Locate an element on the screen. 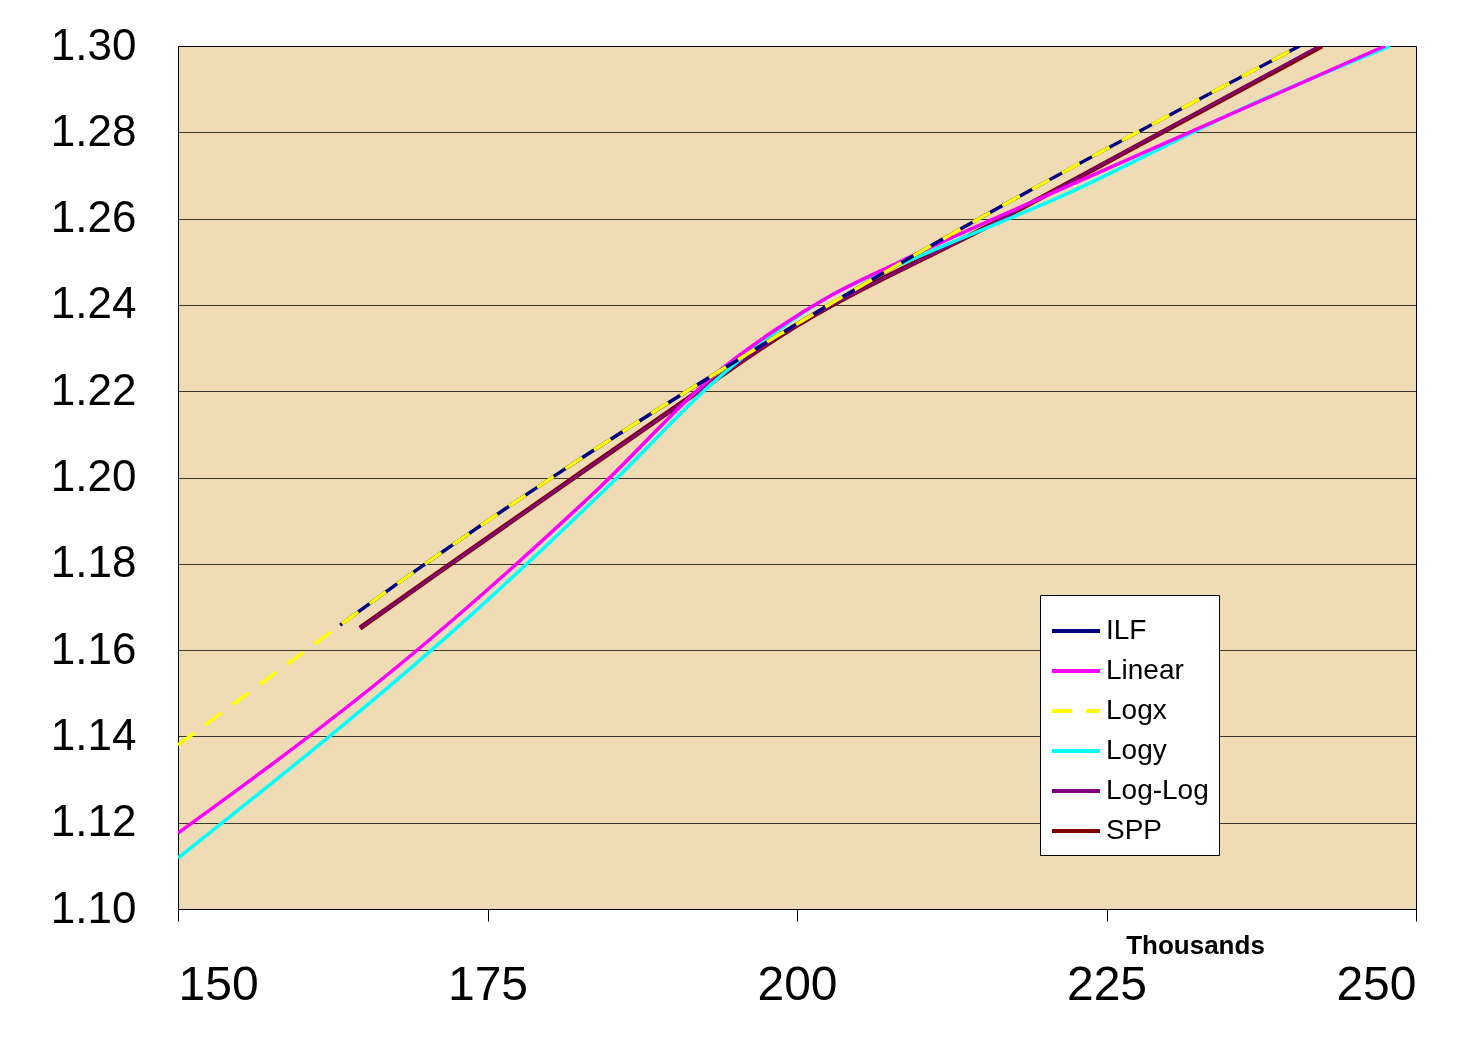 This screenshot has width=1484, height=1058. legend-label: Log-Log is located at coordinates (1157, 789).